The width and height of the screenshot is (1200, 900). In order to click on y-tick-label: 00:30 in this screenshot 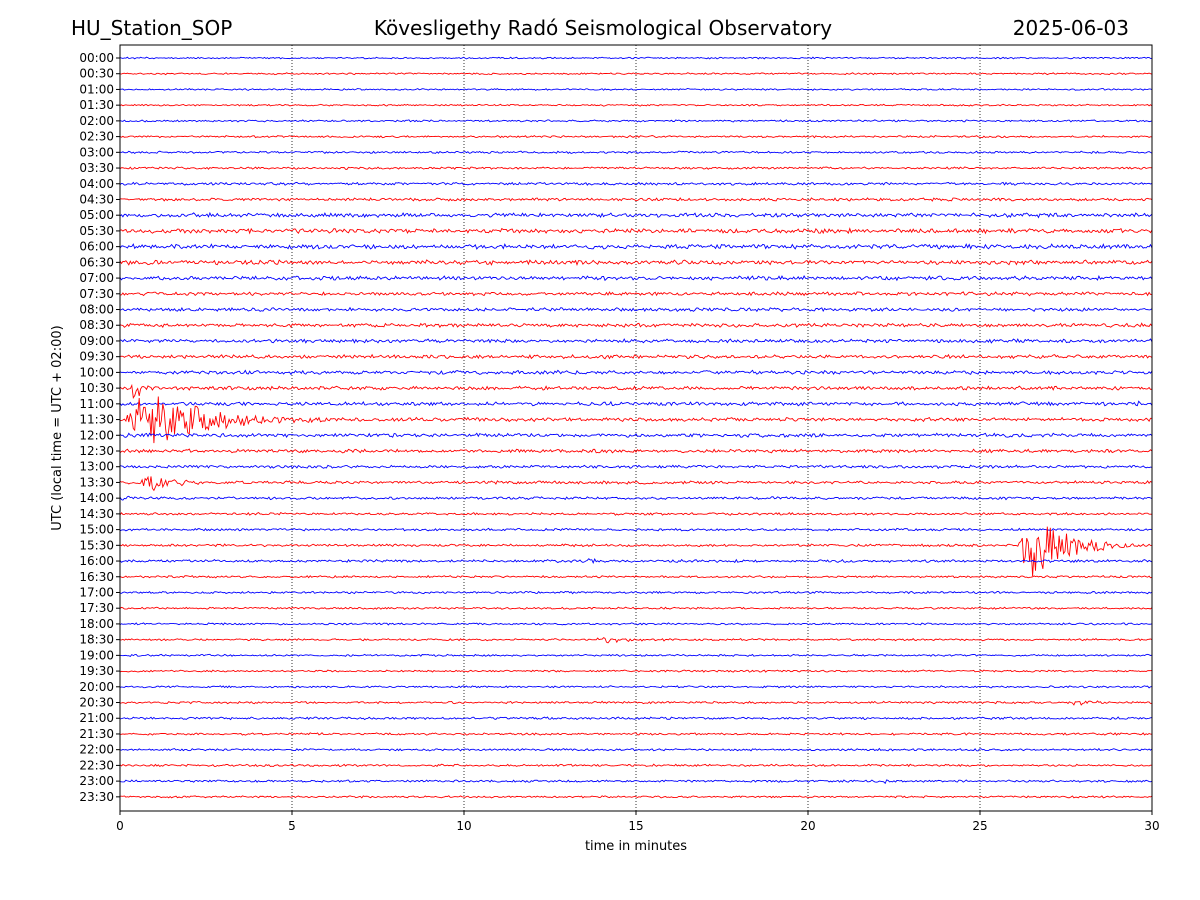, I will do `click(96, 74)`.